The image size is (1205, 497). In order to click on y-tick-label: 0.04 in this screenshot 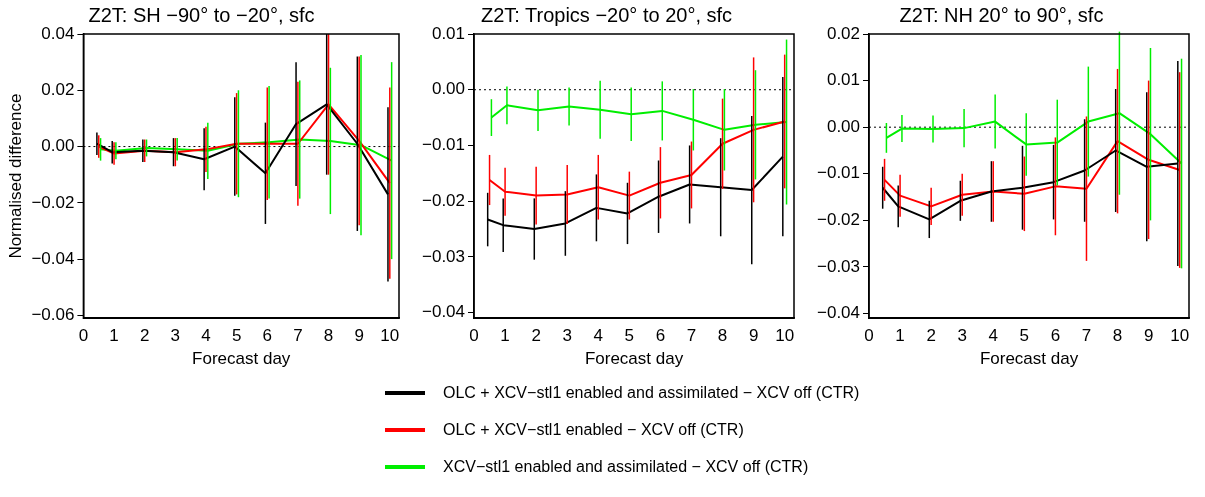, I will do `click(58, 33)`.